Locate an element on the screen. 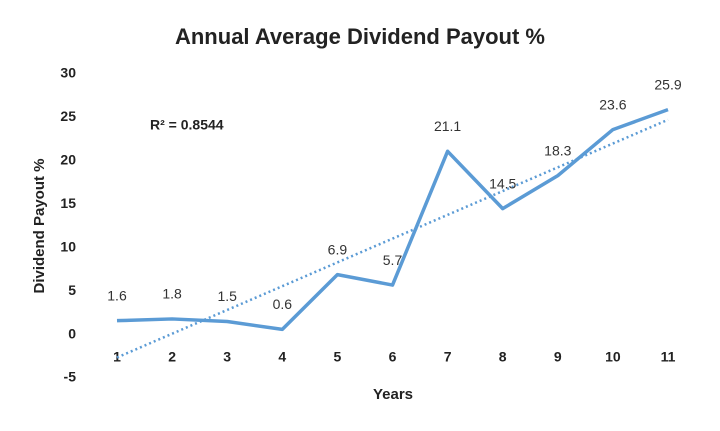 The width and height of the screenshot is (720, 431). x-tick-label: 6 is located at coordinates (393, 357).